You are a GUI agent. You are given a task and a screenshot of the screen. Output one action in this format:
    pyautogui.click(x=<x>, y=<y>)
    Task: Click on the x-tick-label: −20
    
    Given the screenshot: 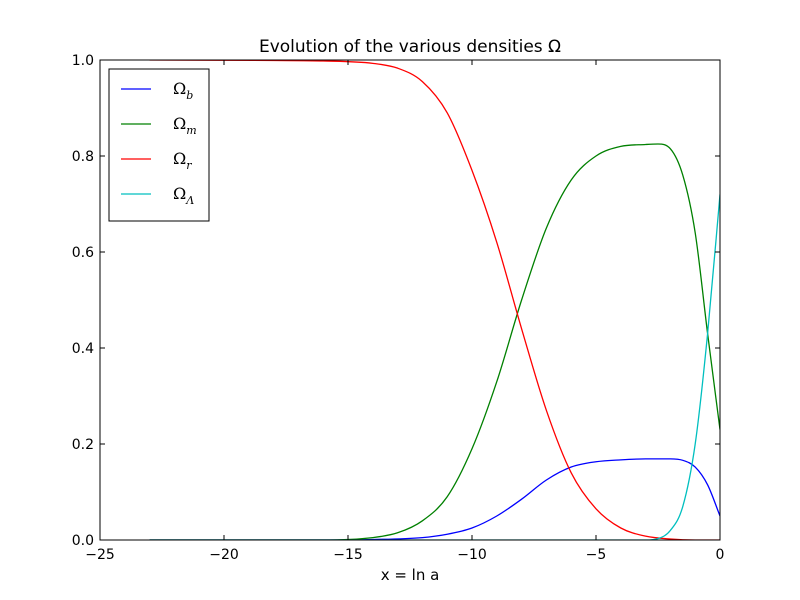 What is the action you would take?
    pyautogui.click(x=224, y=555)
    